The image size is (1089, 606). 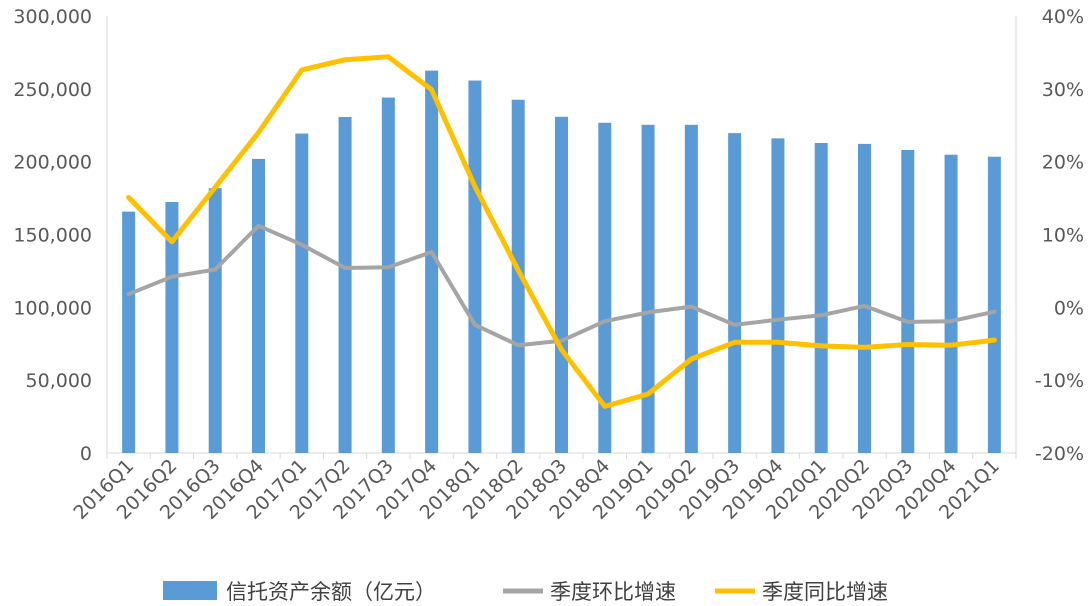 I want to click on legend-item-assets-label: 信托资产余额（亿元）, so click(x=331, y=592).